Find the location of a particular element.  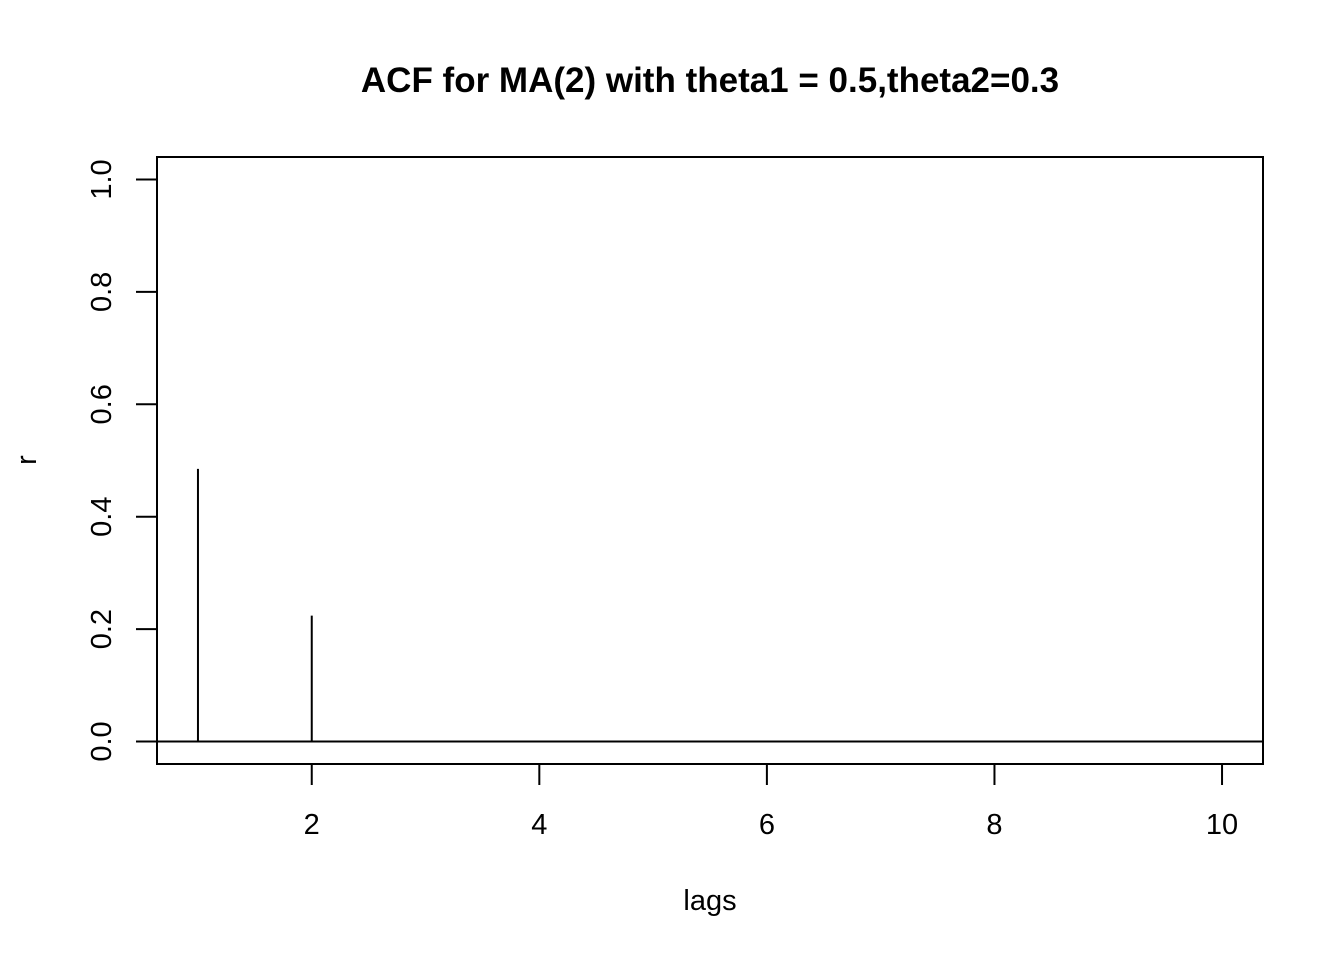

y-tick-label: 1.0 is located at coordinates (102, 179).